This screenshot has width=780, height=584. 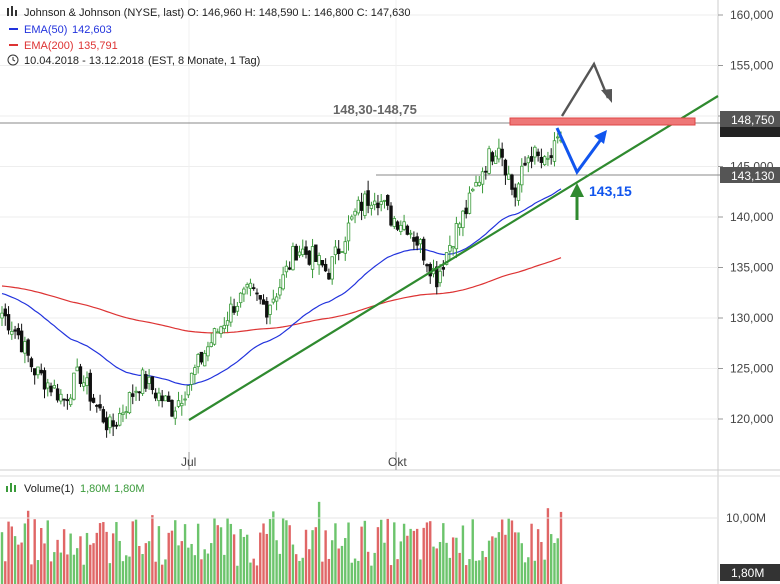 What do you see at coordinates (13, 60) in the screenshot?
I see `clock-icon` at bounding box center [13, 60].